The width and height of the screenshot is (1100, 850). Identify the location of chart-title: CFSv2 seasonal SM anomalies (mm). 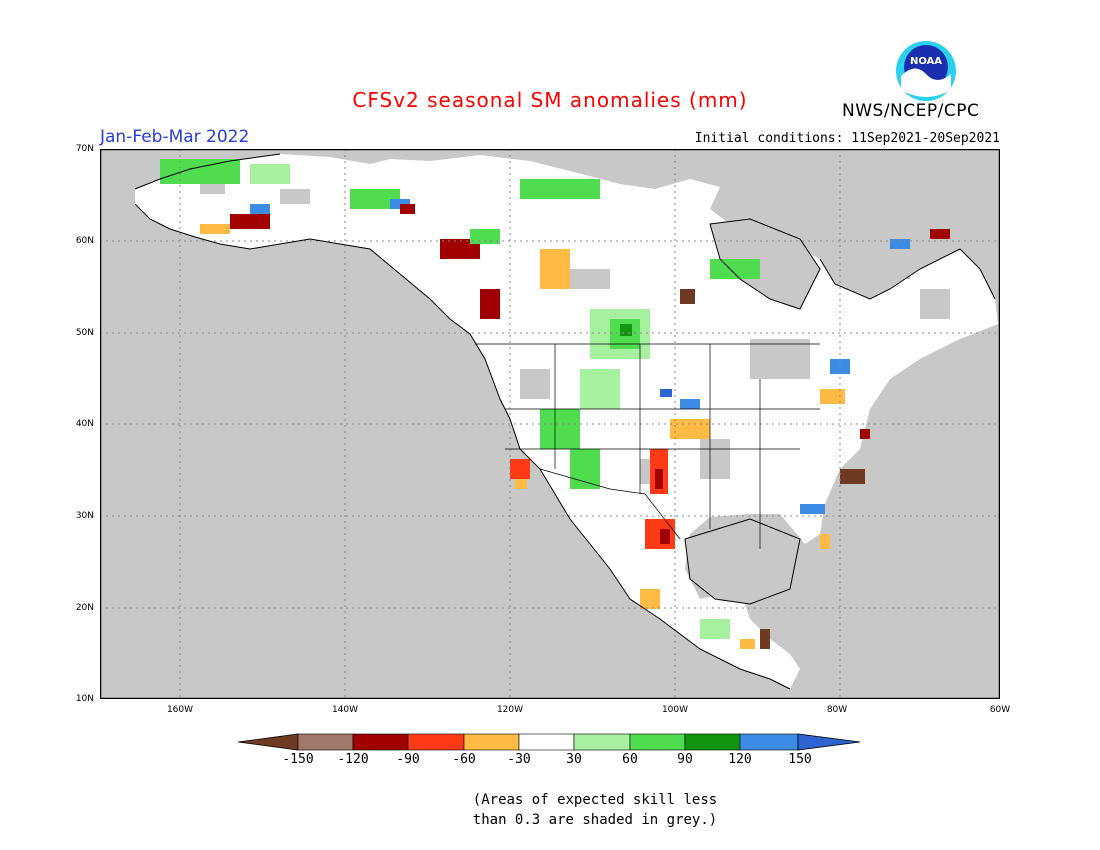
(550, 100).